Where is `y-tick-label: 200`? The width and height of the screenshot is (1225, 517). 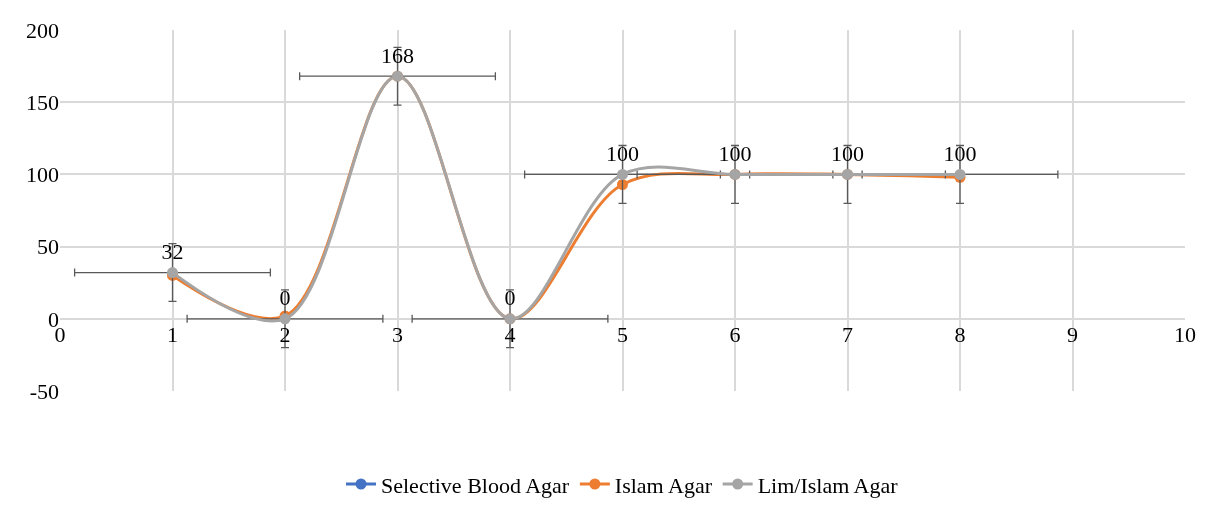 y-tick-label: 200 is located at coordinates (42, 30).